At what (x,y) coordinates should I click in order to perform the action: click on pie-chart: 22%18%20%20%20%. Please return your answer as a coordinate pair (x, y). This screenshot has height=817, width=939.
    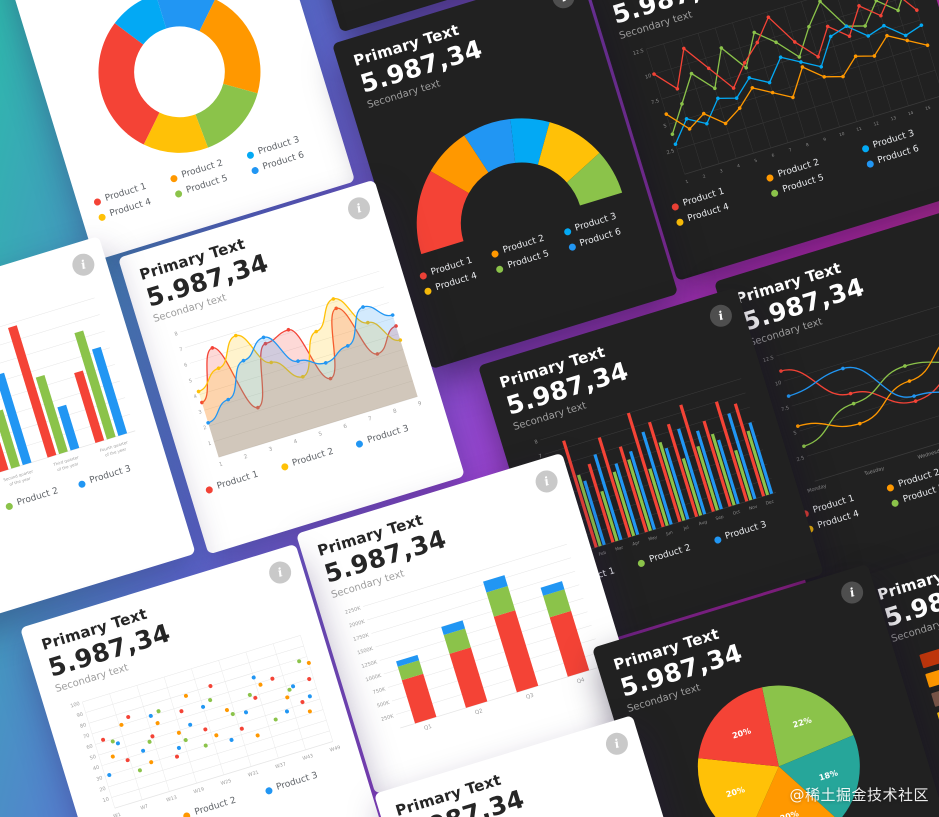
    Looking at the image, I should click on (778, 751).